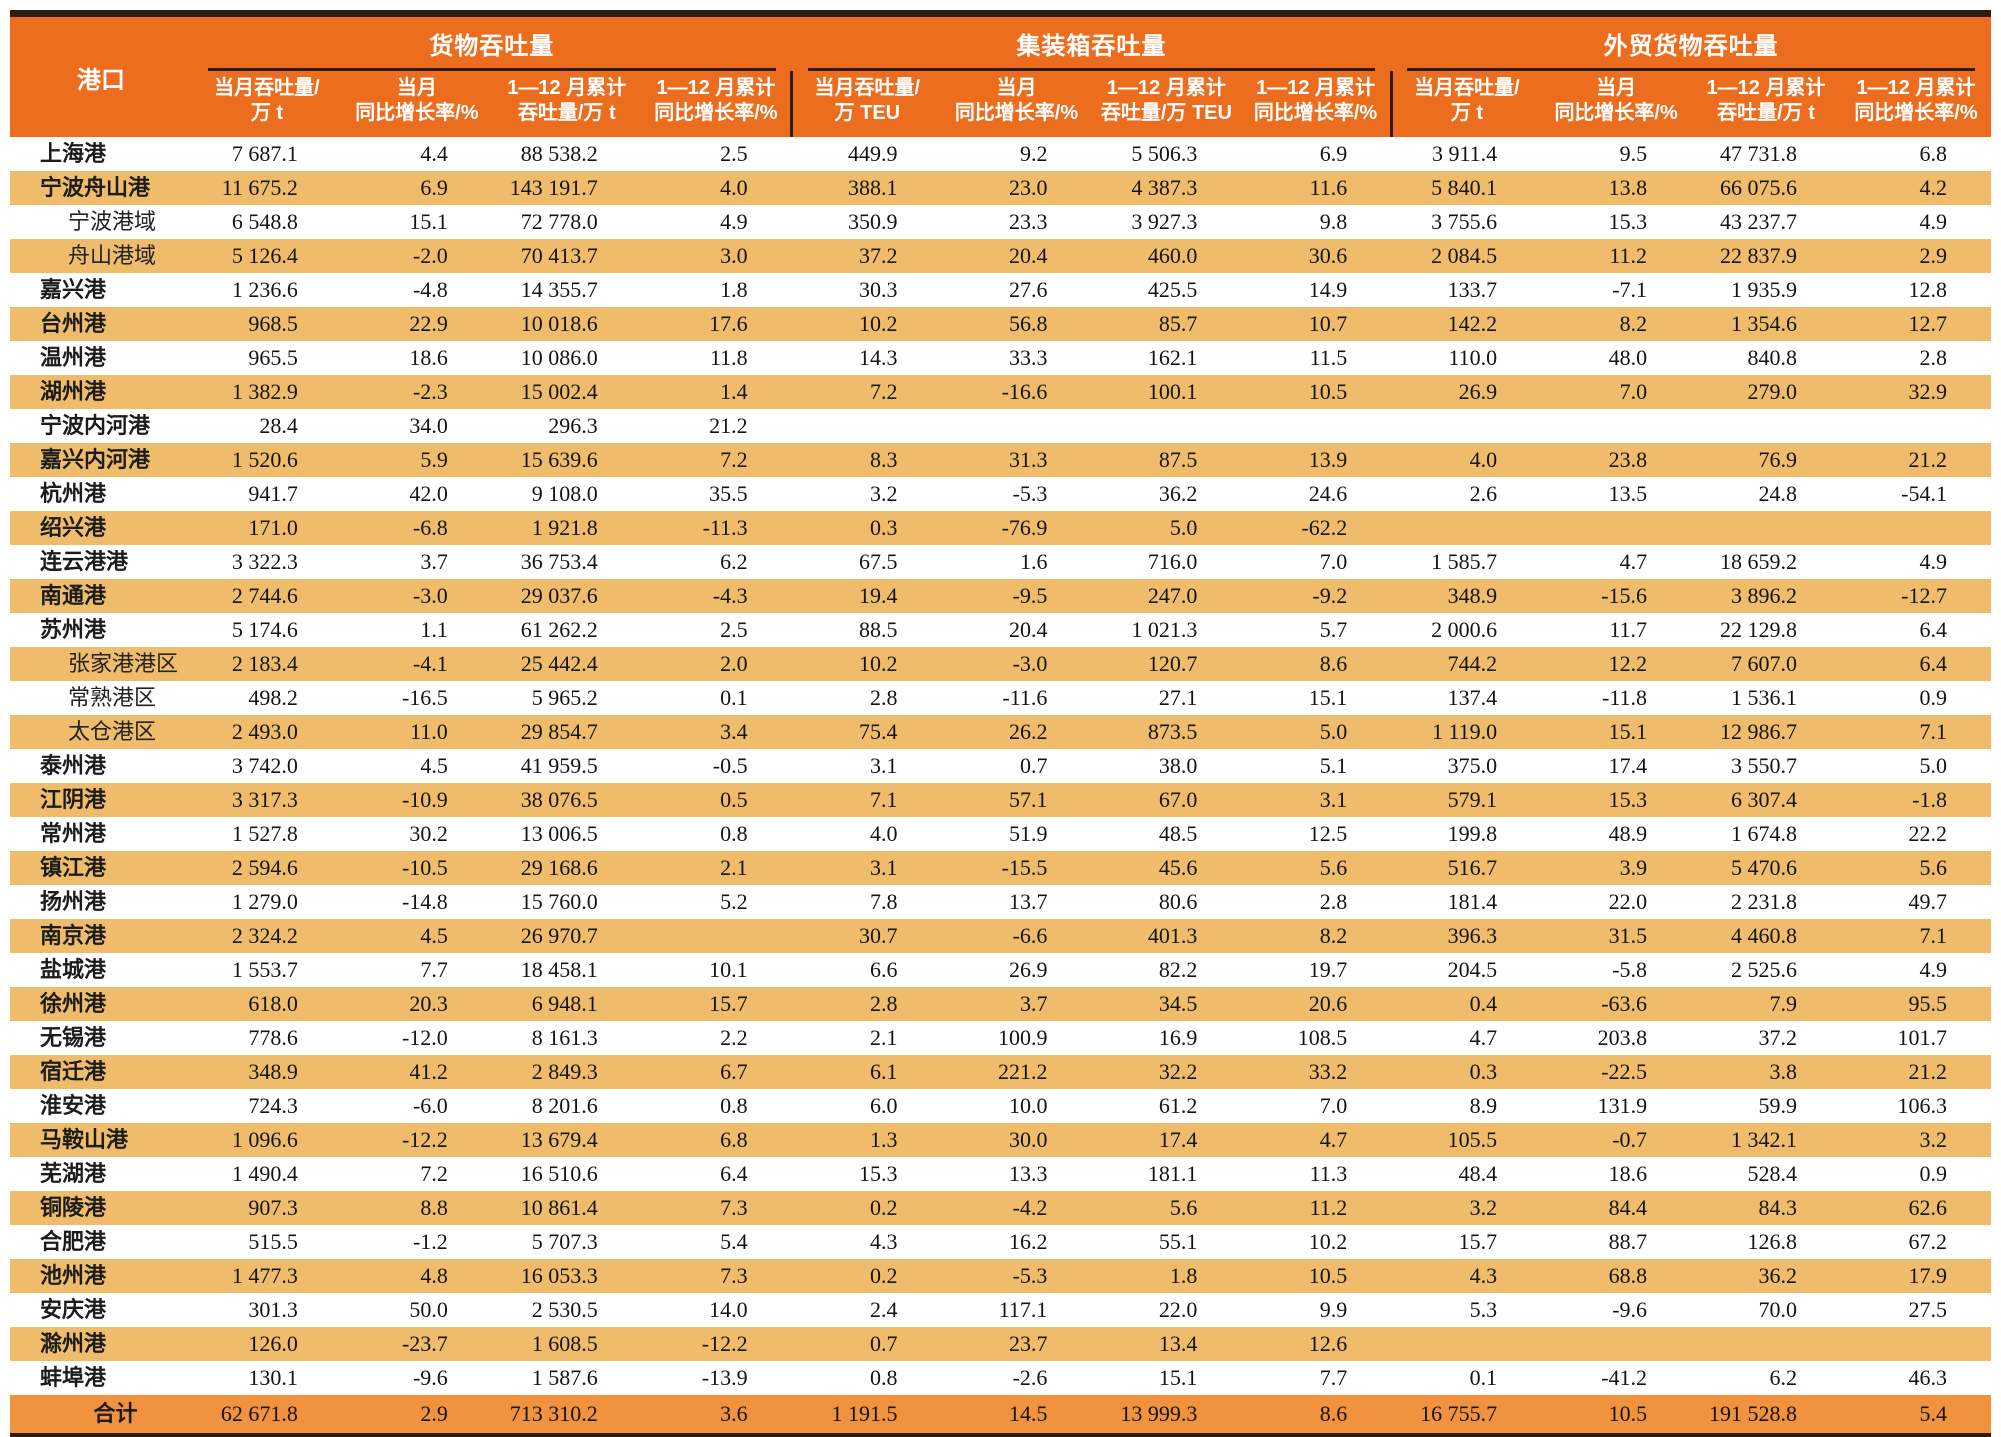 This screenshot has width=2001, height=1437. What do you see at coordinates (559, 935) in the screenshot?
I see `value-cell: 26 970.7` at bounding box center [559, 935].